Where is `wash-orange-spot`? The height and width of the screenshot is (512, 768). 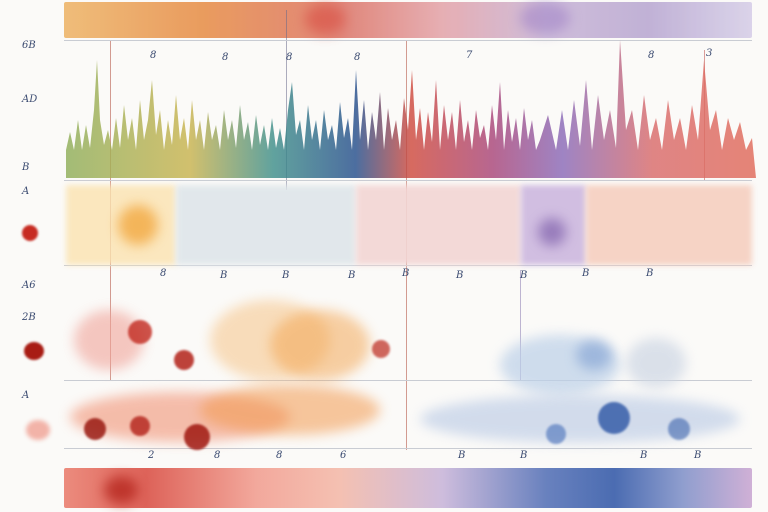
wash-orange-spot is located at coordinates (138, 225).